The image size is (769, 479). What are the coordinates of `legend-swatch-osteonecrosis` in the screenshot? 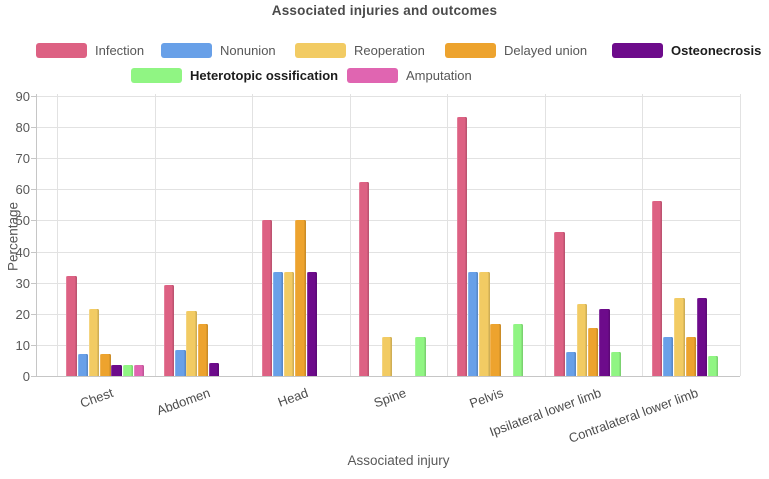 It's located at (637, 50).